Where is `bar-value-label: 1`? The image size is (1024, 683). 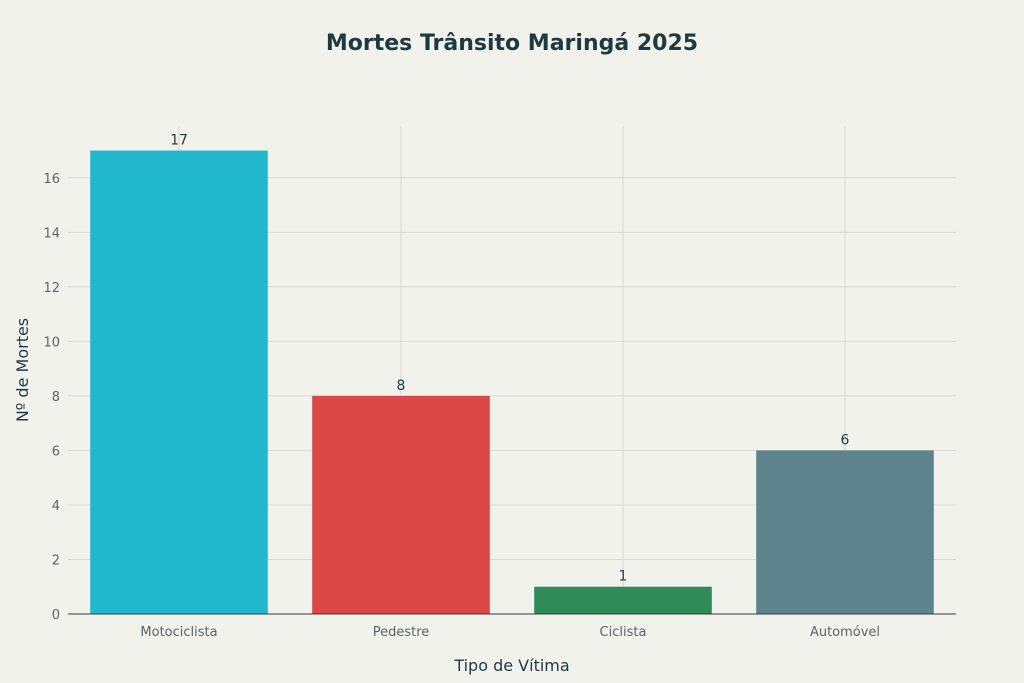
bar-value-label: 1 is located at coordinates (623, 577).